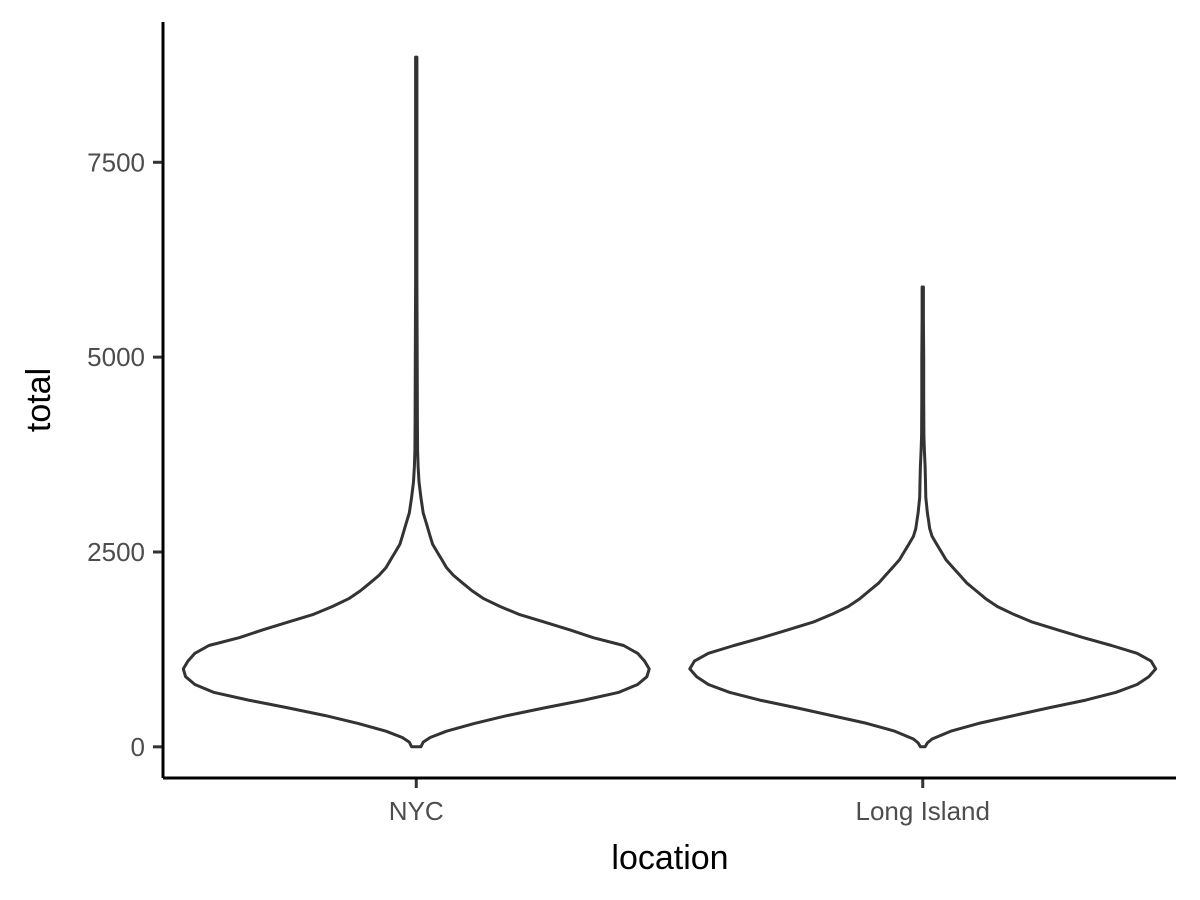  I want to click on y-tick-label: 5000, so click(116, 357).